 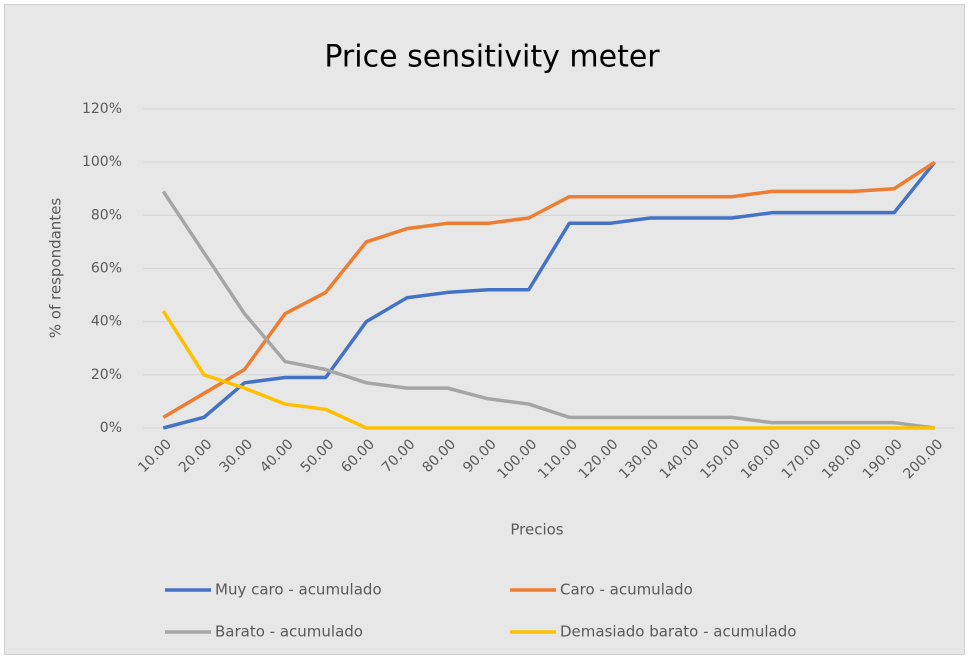 What do you see at coordinates (548, 370) in the screenshot?
I see `series-line` at bounding box center [548, 370].